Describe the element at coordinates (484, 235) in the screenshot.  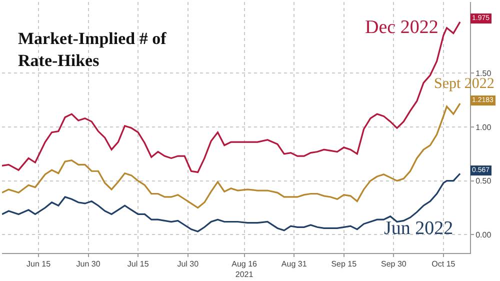
I see `y-tick-label: 0.00` at that location.